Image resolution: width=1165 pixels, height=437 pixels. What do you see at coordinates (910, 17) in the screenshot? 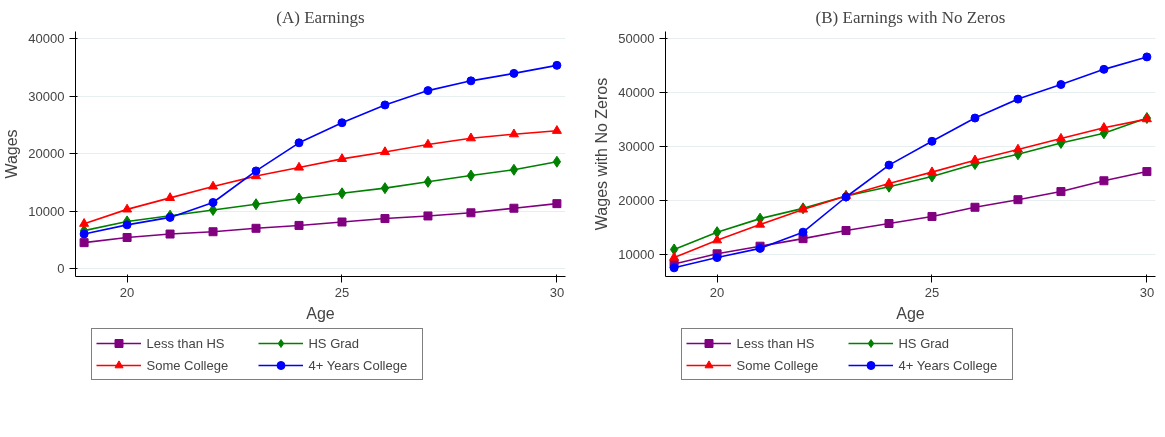
I see `chart-title: (B) Earnings with No Zeros` at bounding box center [910, 17].